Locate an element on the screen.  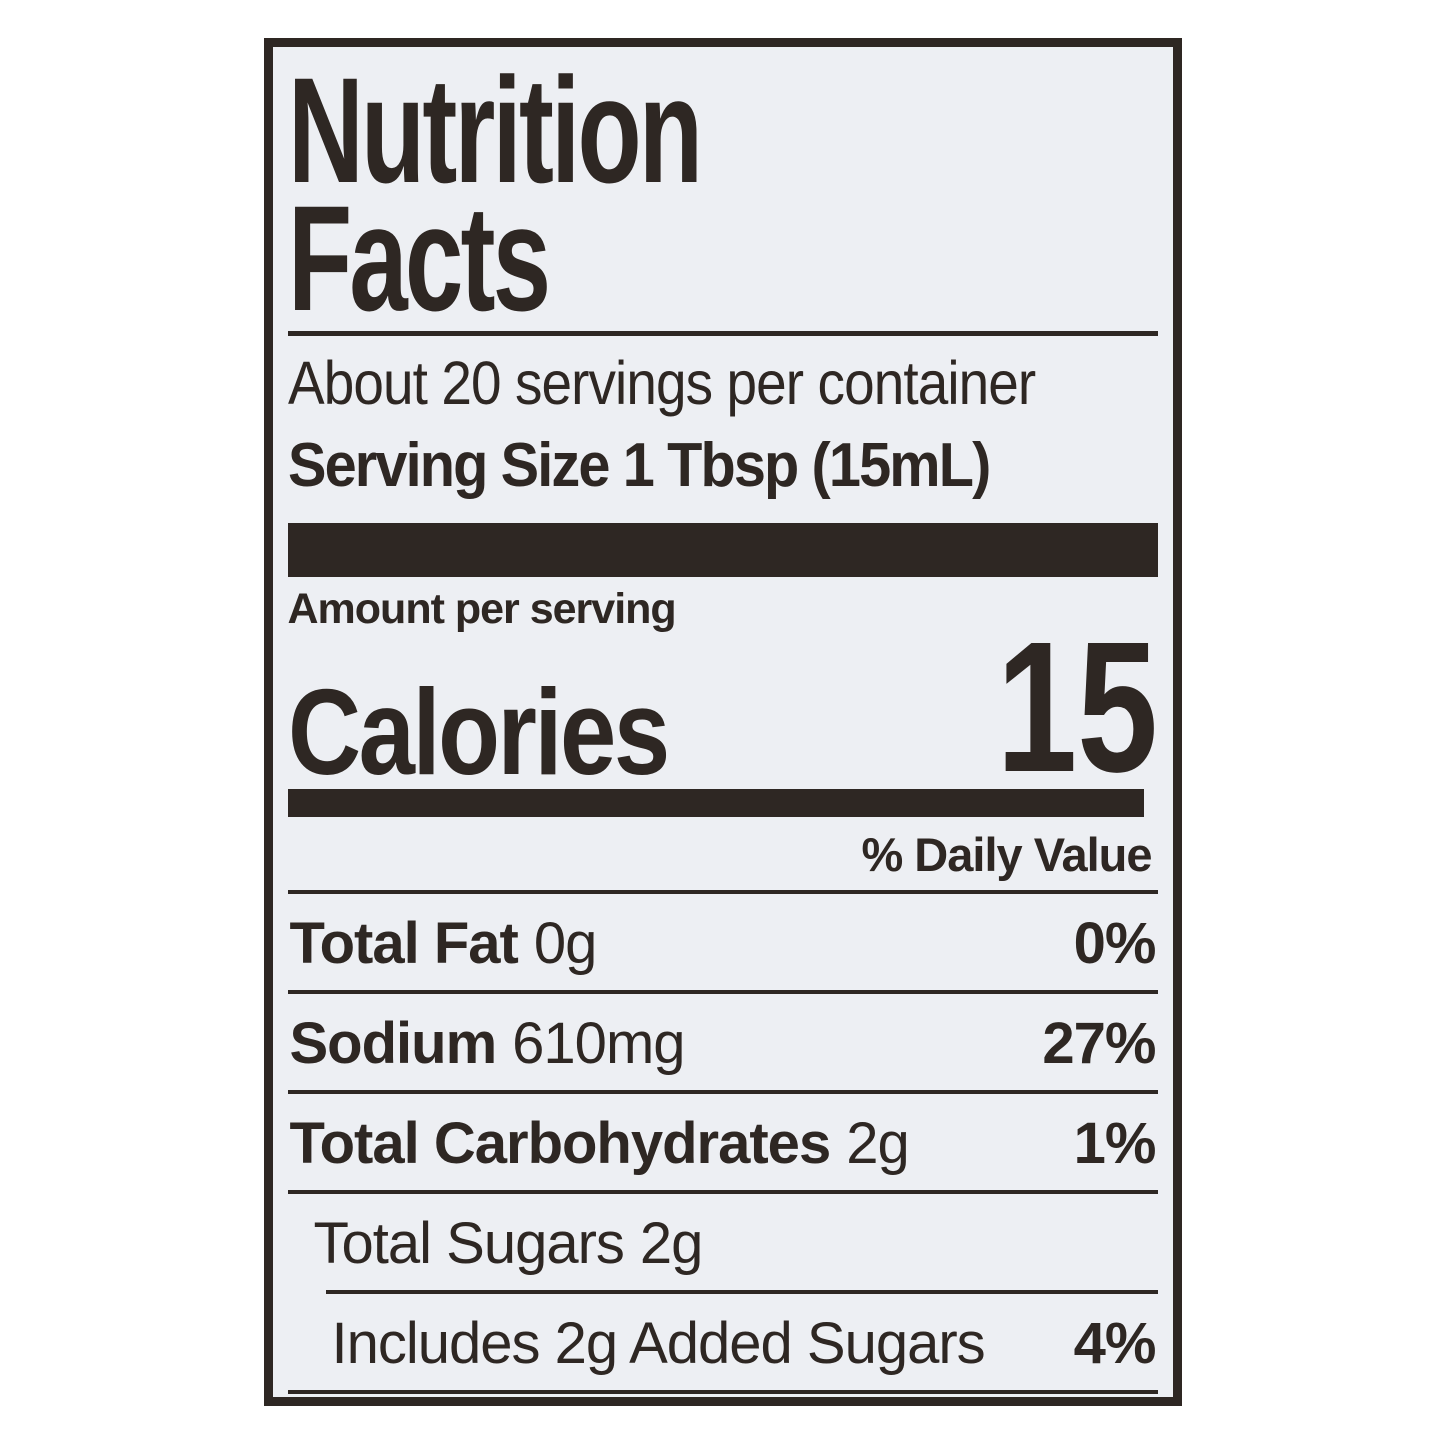
daily-value-header: % Daily Value is located at coordinates (1006, 855).